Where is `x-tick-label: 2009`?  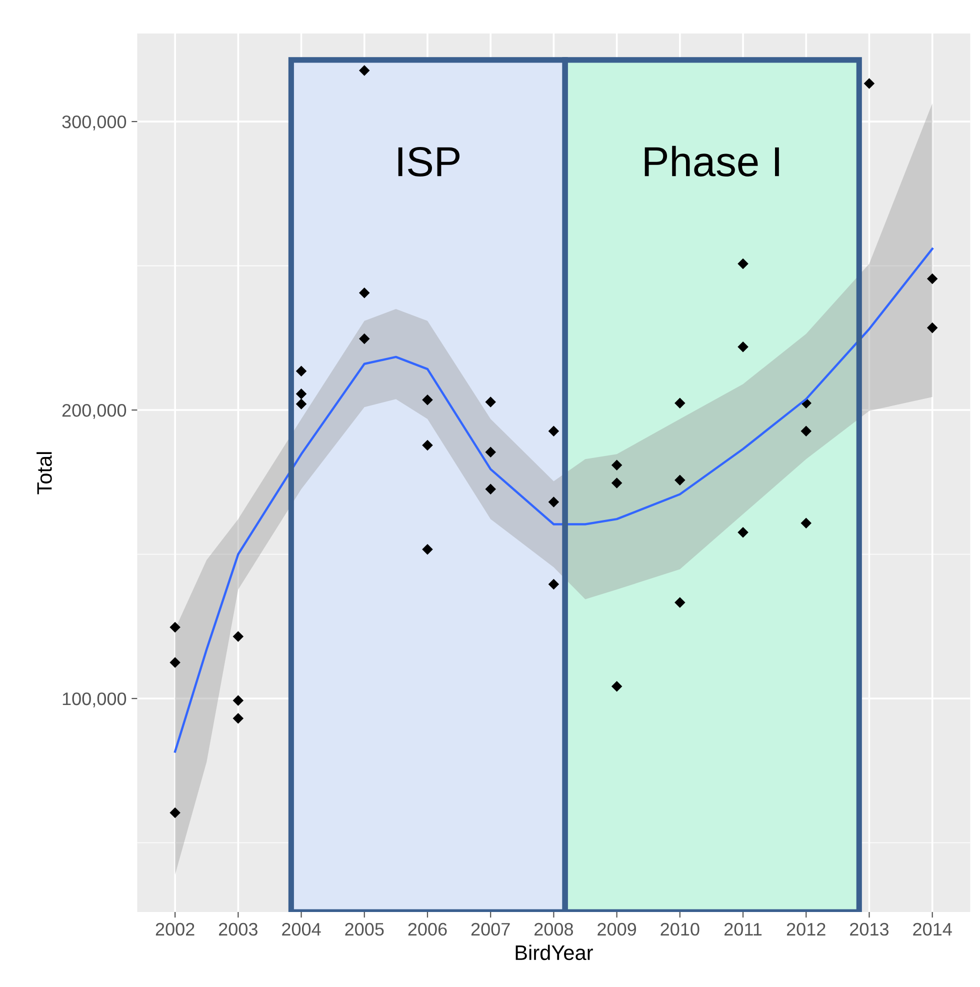
x-tick-label: 2009 is located at coordinates (617, 929).